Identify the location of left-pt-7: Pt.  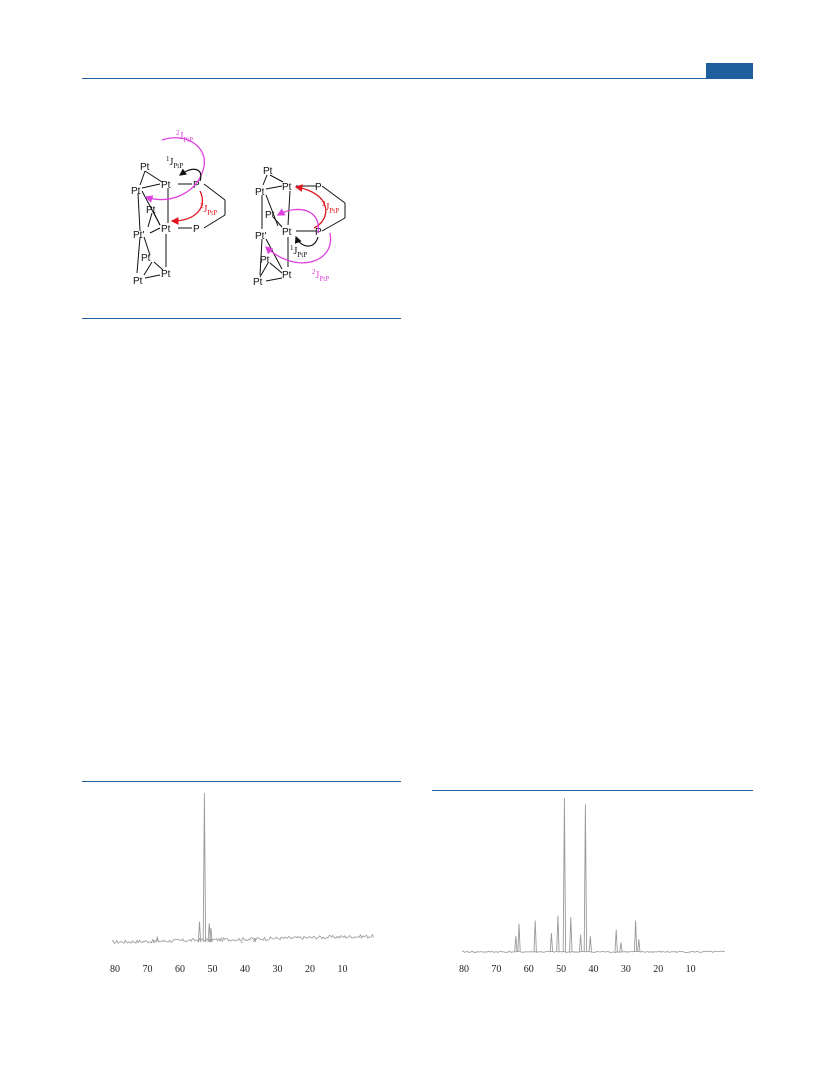
(138, 281).